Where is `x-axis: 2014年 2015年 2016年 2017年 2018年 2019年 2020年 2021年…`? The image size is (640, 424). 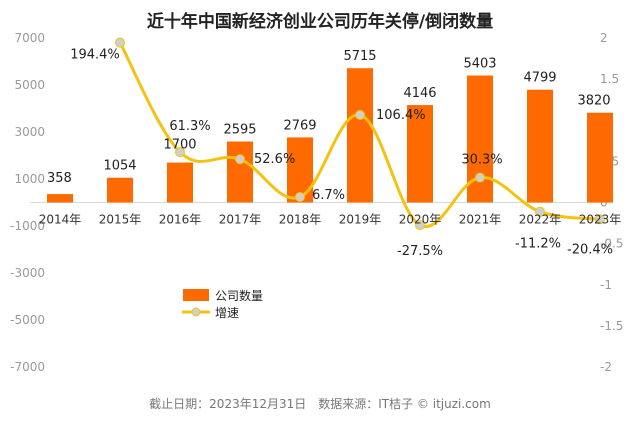 x-axis: 2014年 2015年 2016年 2017年 2018年 2019年 2020年 2021年… is located at coordinates (330, 220).